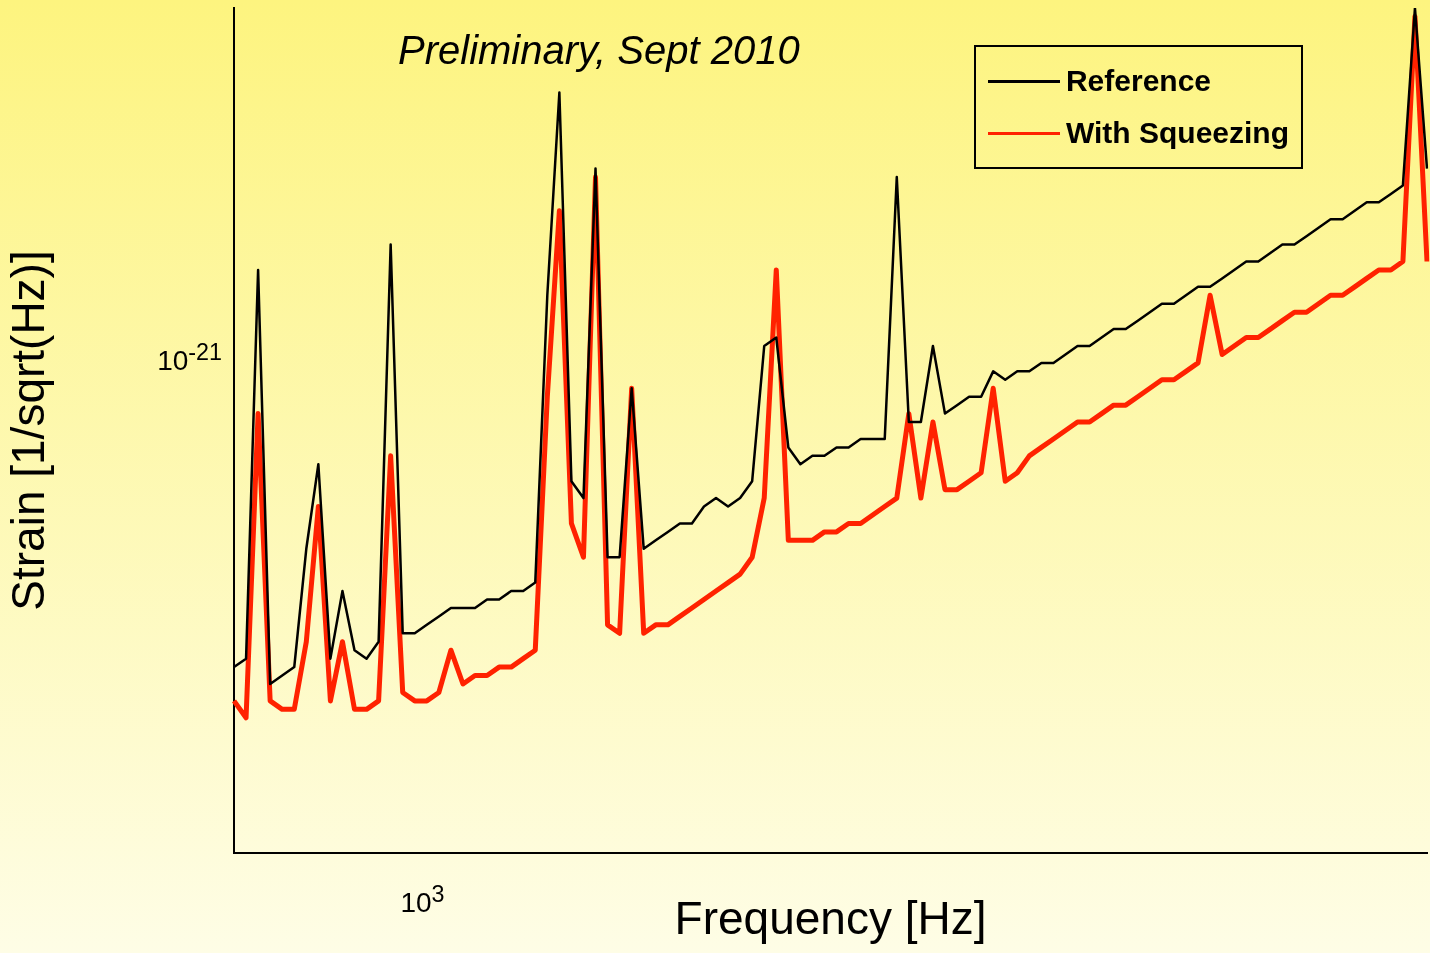 This screenshot has height=953, width=1430. I want to click on legend-label: With Squeezing, so click(1177, 133).